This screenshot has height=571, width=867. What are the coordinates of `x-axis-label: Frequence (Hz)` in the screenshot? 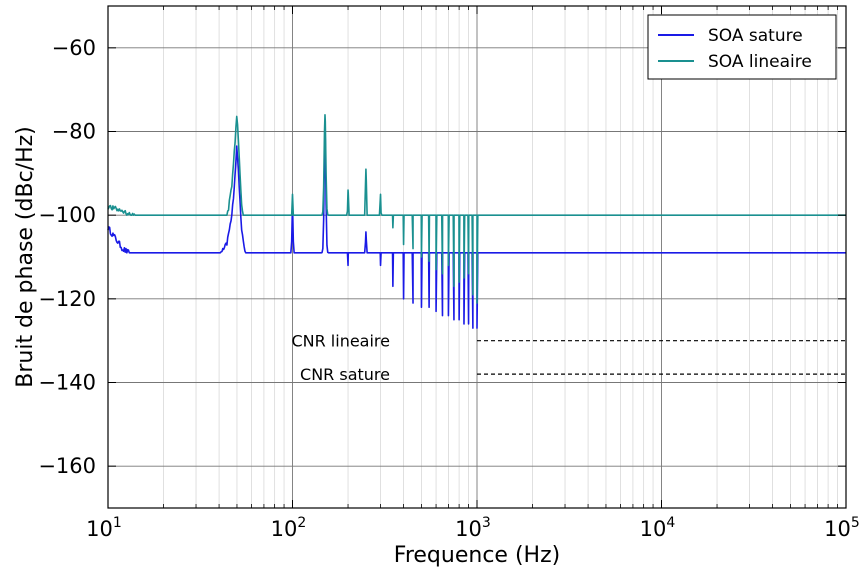 It's located at (477, 555).